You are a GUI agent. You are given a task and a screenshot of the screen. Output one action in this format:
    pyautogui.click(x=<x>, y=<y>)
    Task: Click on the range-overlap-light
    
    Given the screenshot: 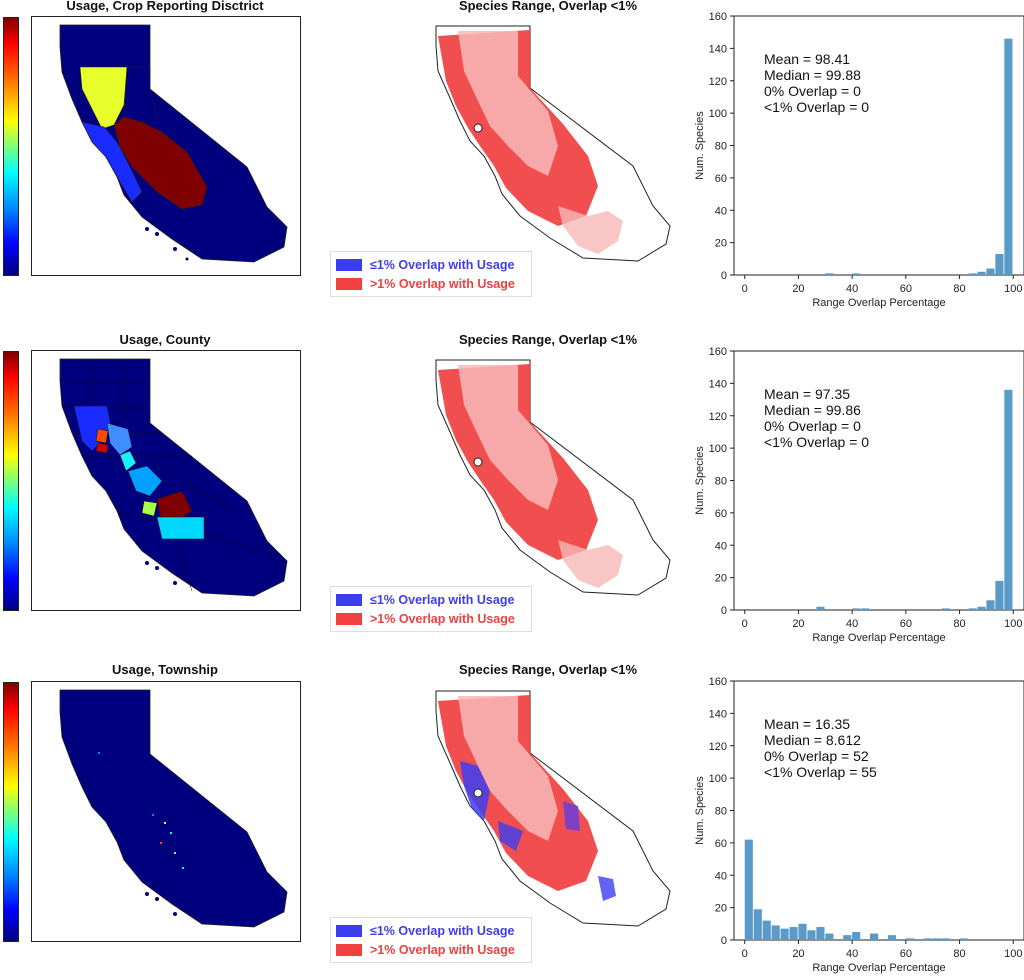 What is the action you would take?
    pyautogui.click(x=508, y=103)
    